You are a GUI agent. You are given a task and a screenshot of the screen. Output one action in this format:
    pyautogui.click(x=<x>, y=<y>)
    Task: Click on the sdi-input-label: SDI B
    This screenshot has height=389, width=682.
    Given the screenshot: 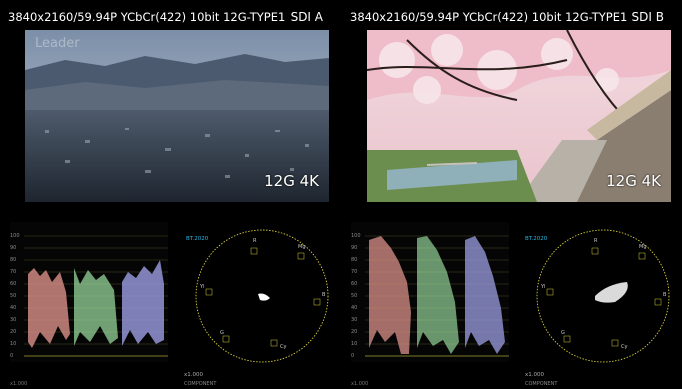 What is the action you would take?
    pyautogui.click(x=647, y=17)
    